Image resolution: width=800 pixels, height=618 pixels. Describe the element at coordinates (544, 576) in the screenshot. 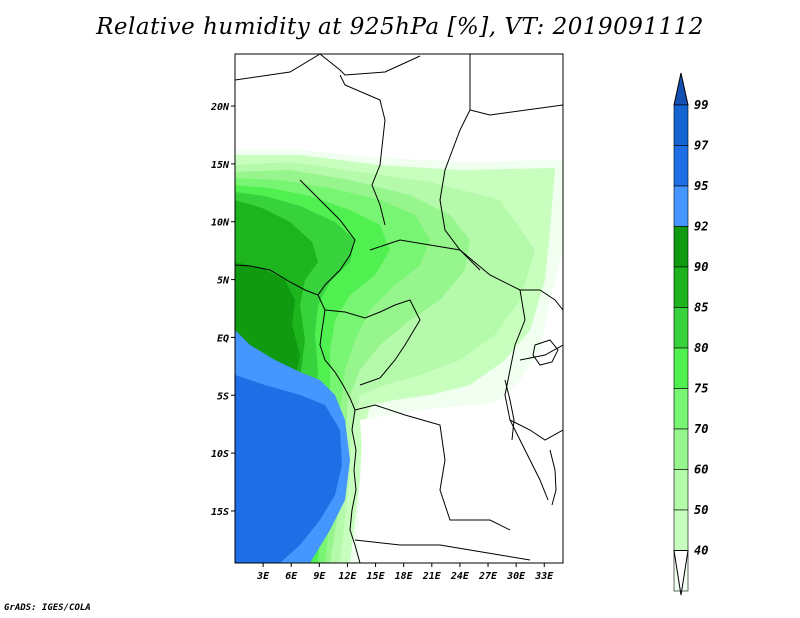

I see `lon-tick-label: 33E` at that location.